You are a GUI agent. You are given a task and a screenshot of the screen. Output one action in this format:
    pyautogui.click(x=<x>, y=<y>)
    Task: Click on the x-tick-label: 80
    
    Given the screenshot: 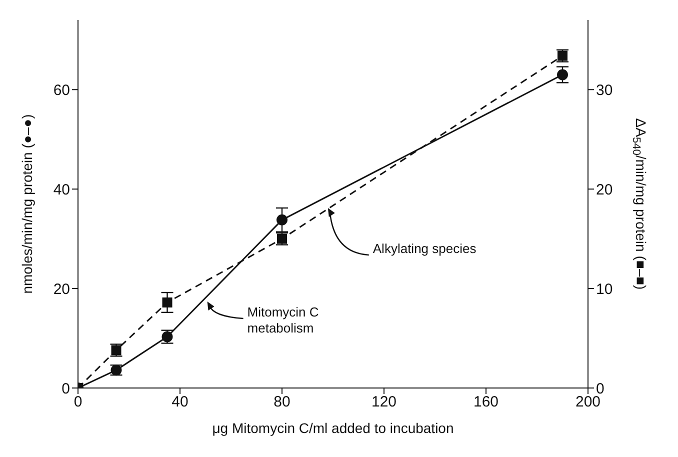 What is the action you would take?
    pyautogui.click(x=282, y=402)
    